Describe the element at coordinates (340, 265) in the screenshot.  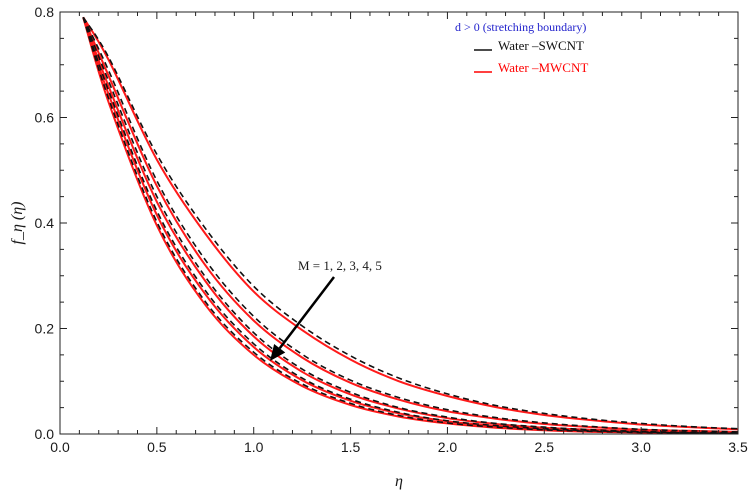
I see `annotation-label: M = 1, 2, 3, 4, 5` at that location.